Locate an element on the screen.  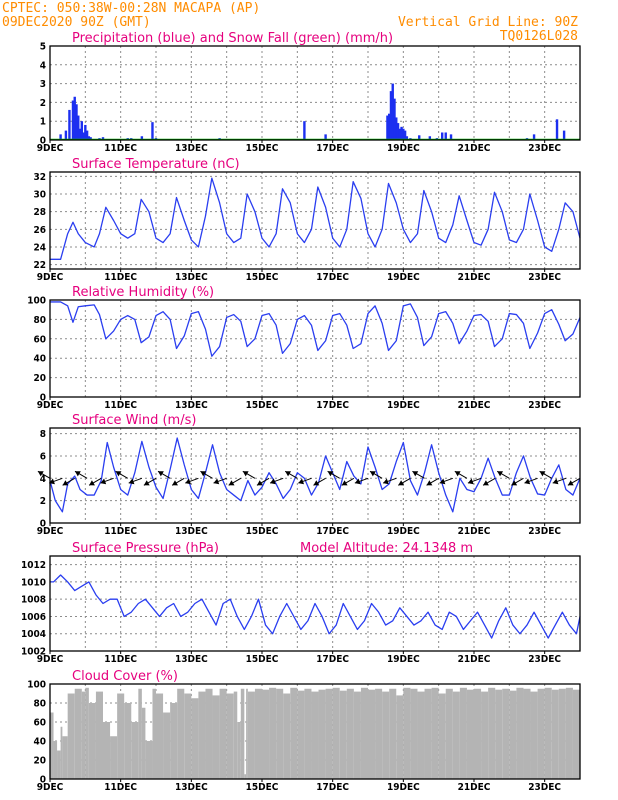
wind-x-tick-label: 11DEC is located at coordinates (120, 531).